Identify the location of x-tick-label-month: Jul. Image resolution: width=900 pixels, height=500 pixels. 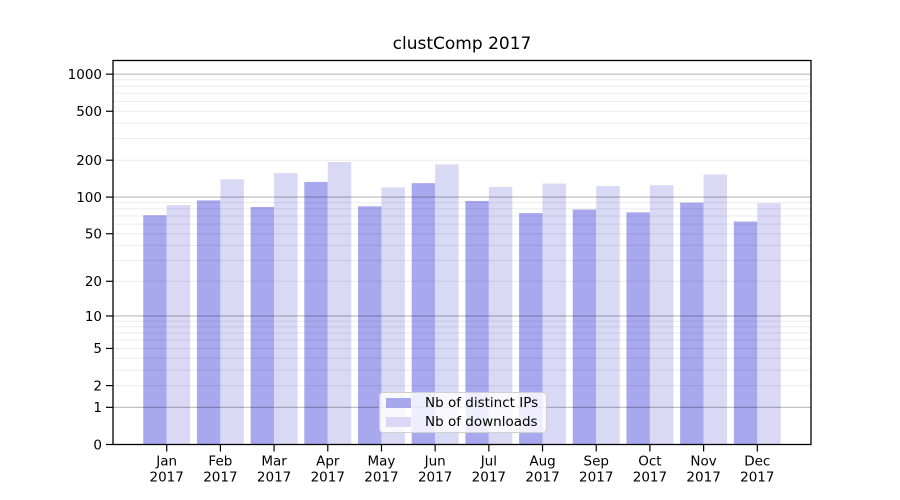
(488, 462).